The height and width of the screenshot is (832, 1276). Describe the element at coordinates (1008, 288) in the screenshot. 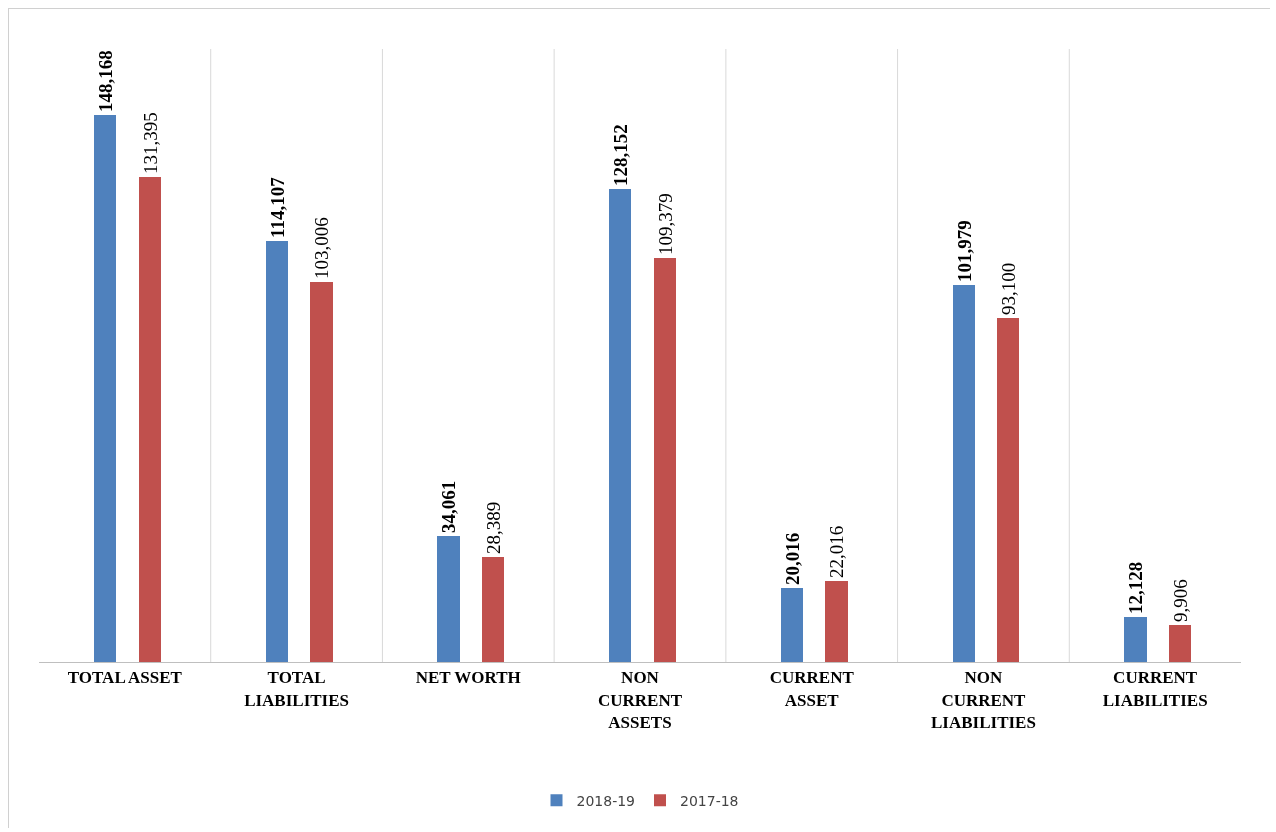

I see `data-label: 93,100` at that location.